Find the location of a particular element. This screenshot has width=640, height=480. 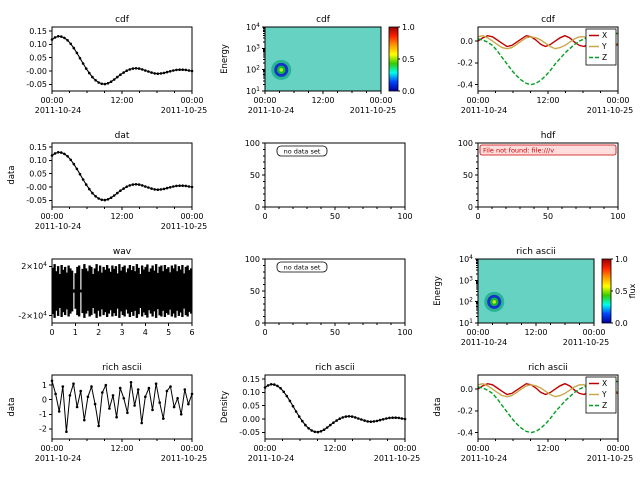

message-text: no data set is located at coordinates (302, 268).